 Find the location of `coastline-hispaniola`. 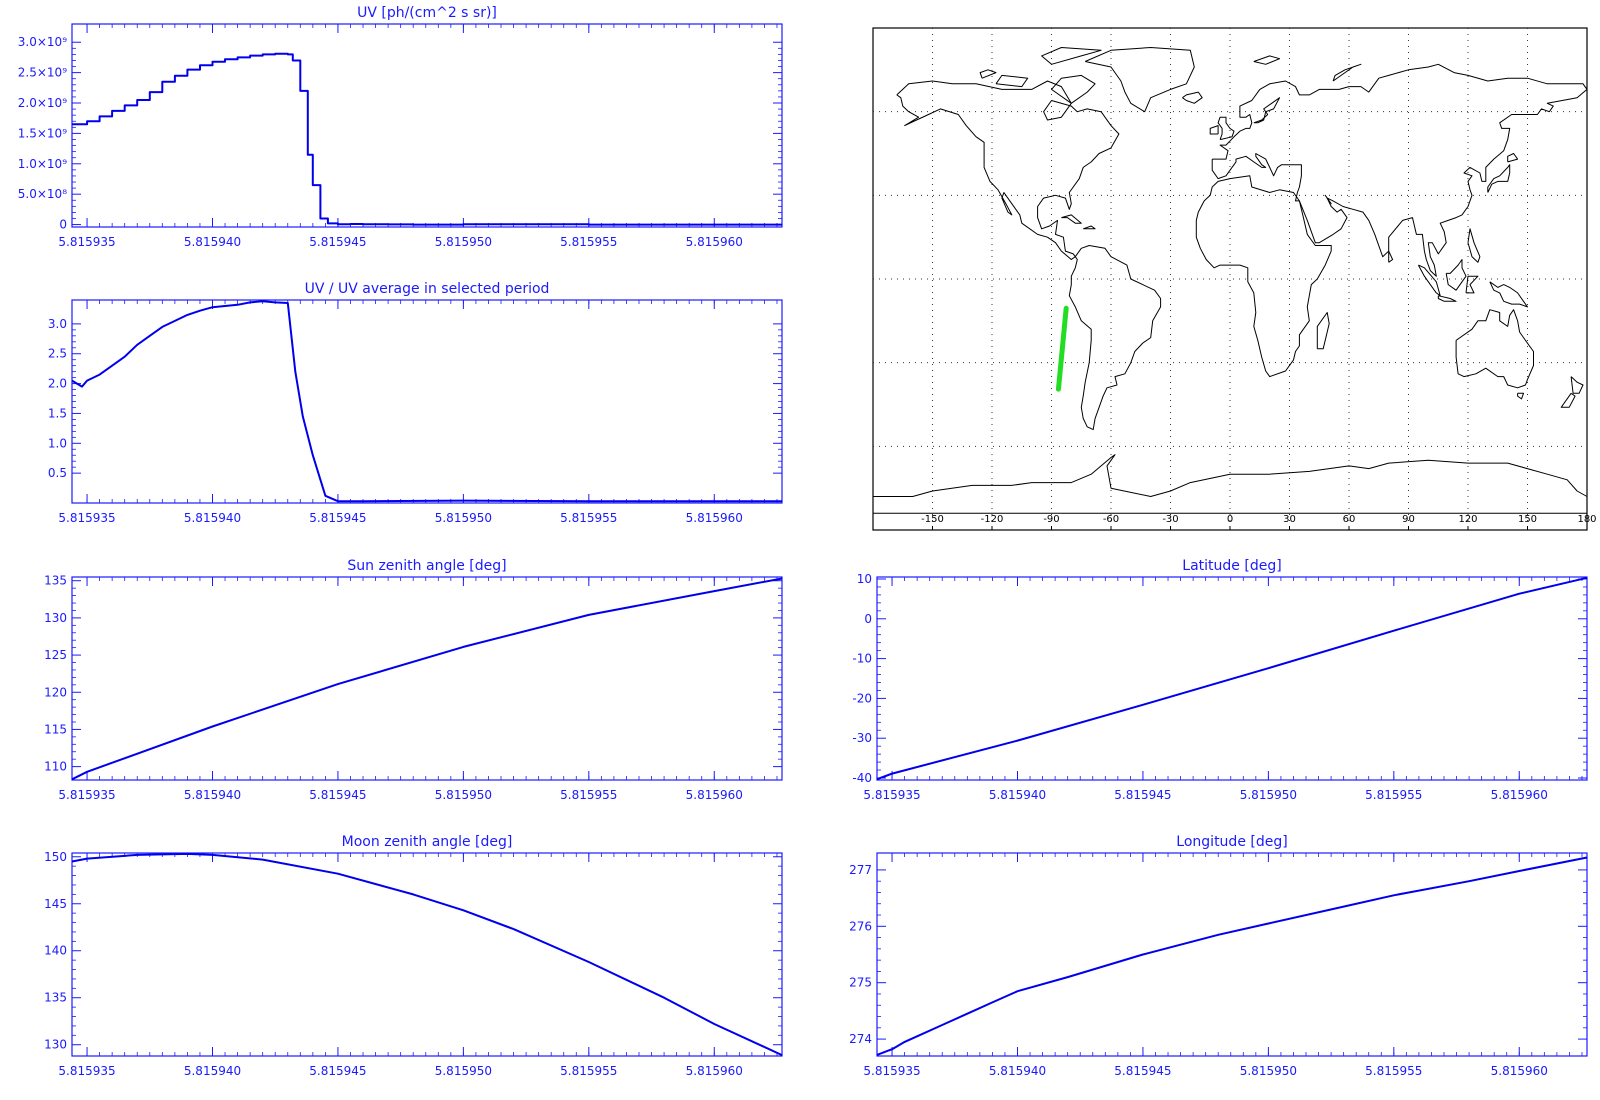

coastline-hispaniola is located at coordinates (1089, 227).